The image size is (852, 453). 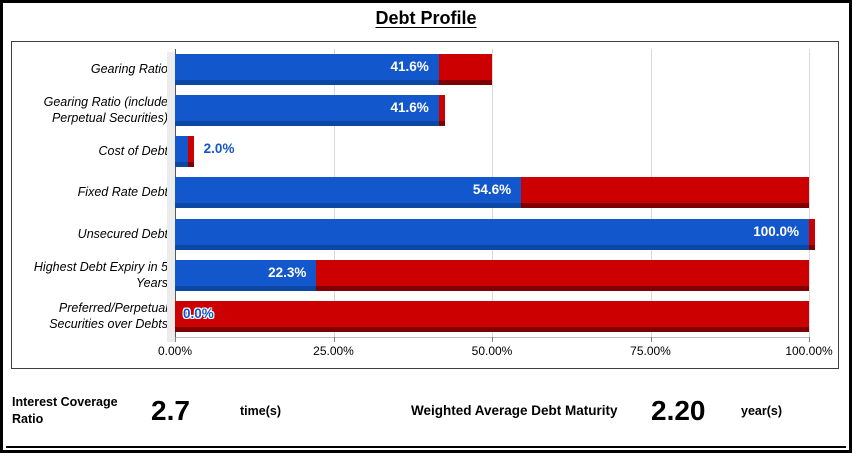 I want to click on debt-maturity-unit-box: year(s), so click(x=761, y=410).